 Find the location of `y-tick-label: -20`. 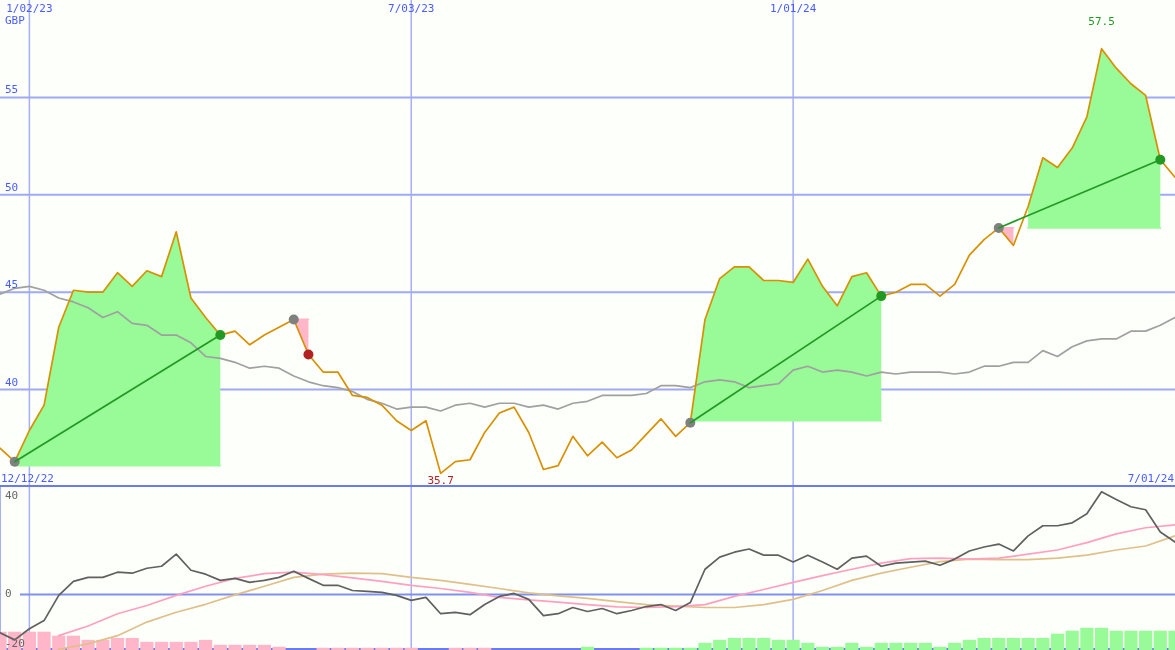

y-tick-label: -20 is located at coordinates (15, 643).